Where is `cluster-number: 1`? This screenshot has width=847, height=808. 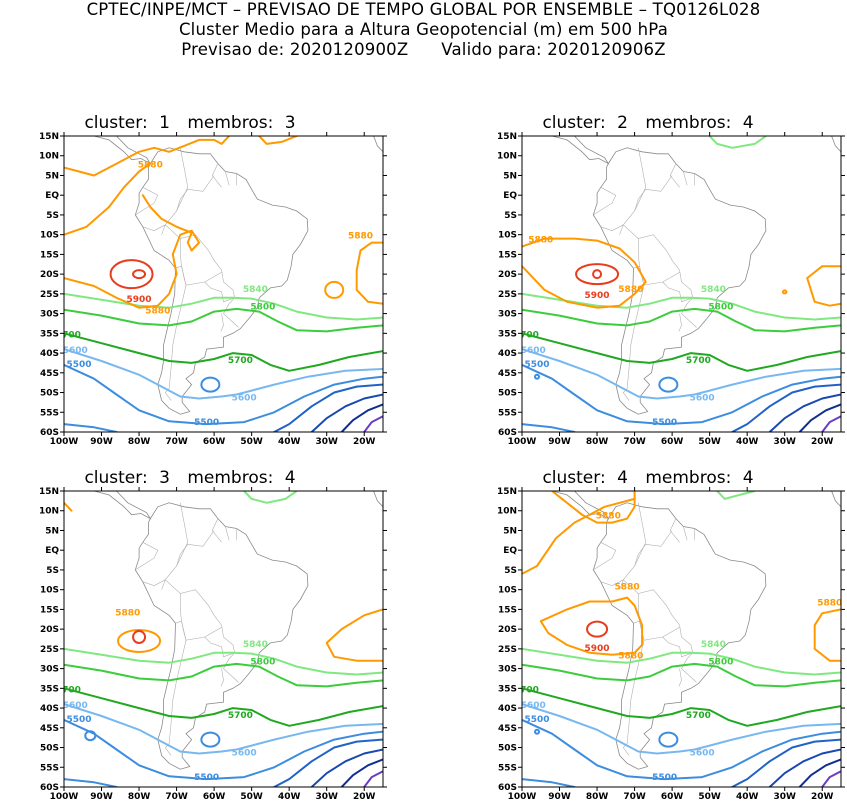
cluster-number: 1 is located at coordinates (164, 123).